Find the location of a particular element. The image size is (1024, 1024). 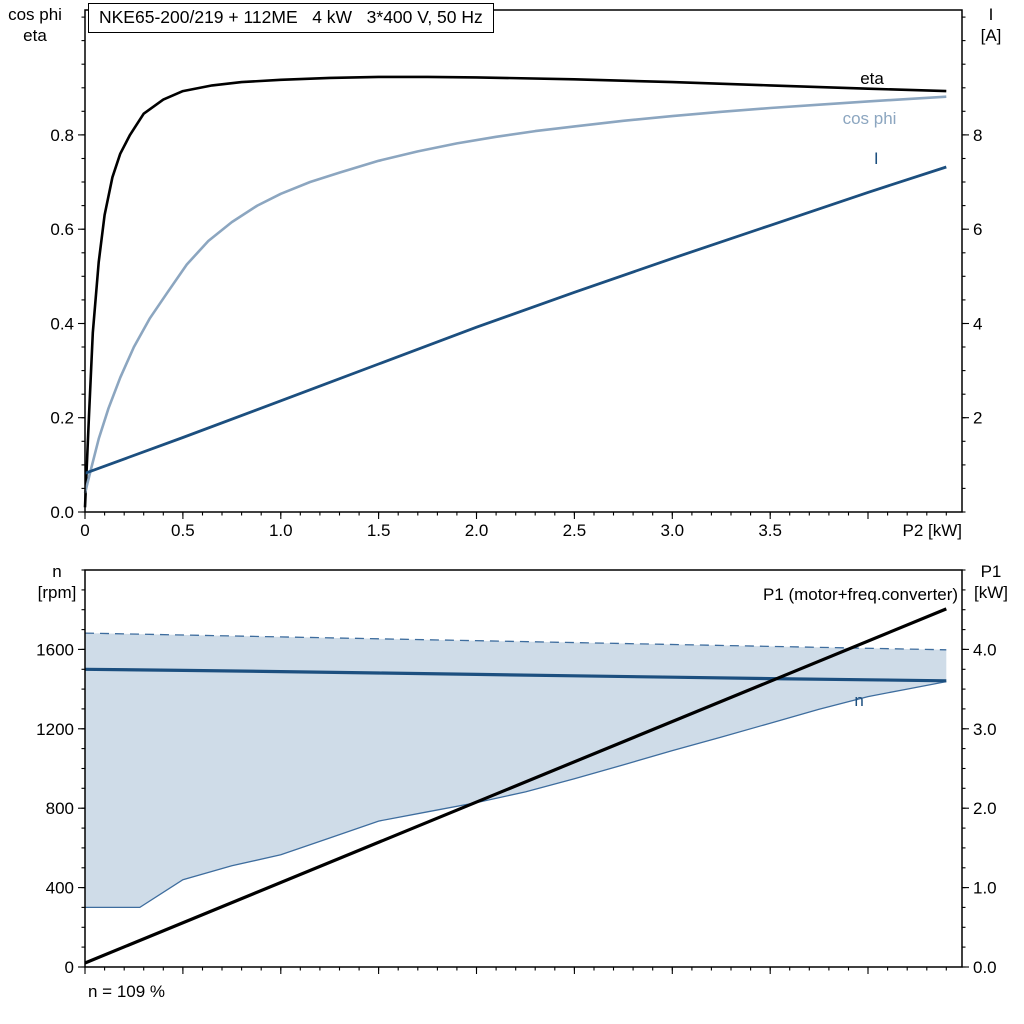

speed-setting-annotation: n = 109 % is located at coordinates (127, 991).